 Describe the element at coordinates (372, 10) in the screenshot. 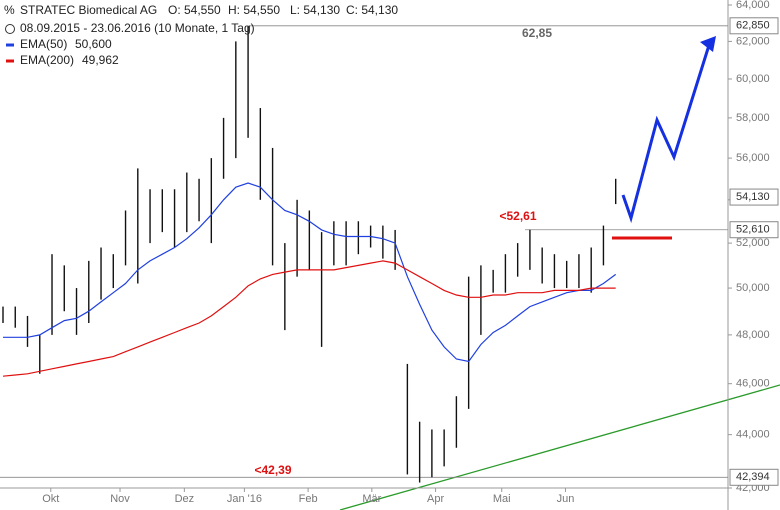

I see `quote: C: 54,130` at that location.